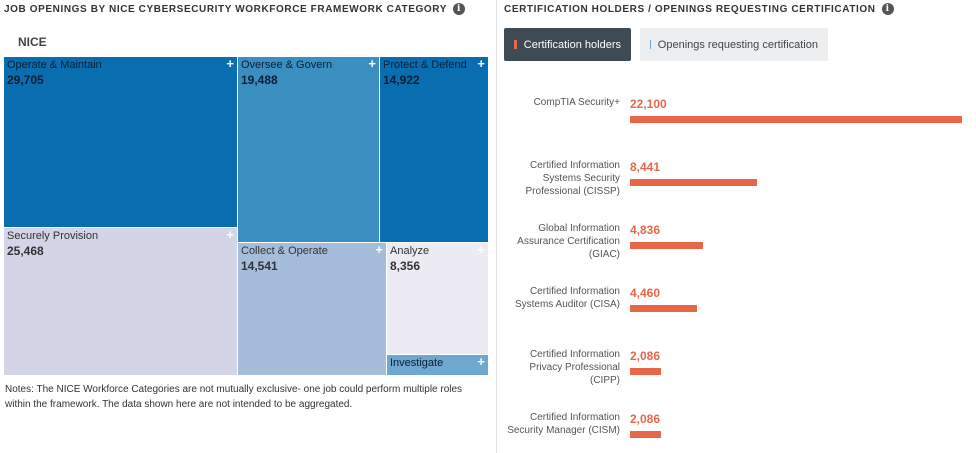 This screenshot has height=453, width=976. I want to click on legend-cert-holders-button: Certification holders, so click(567, 44).